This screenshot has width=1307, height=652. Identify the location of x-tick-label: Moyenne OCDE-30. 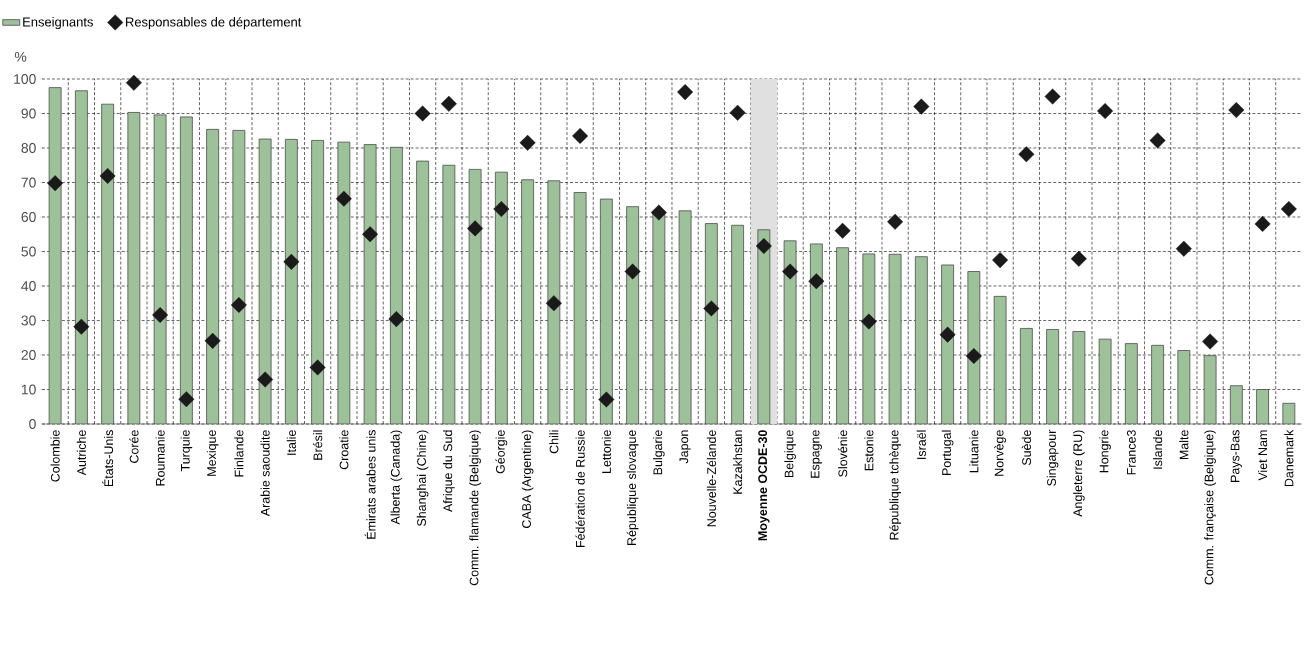
(764, 485).